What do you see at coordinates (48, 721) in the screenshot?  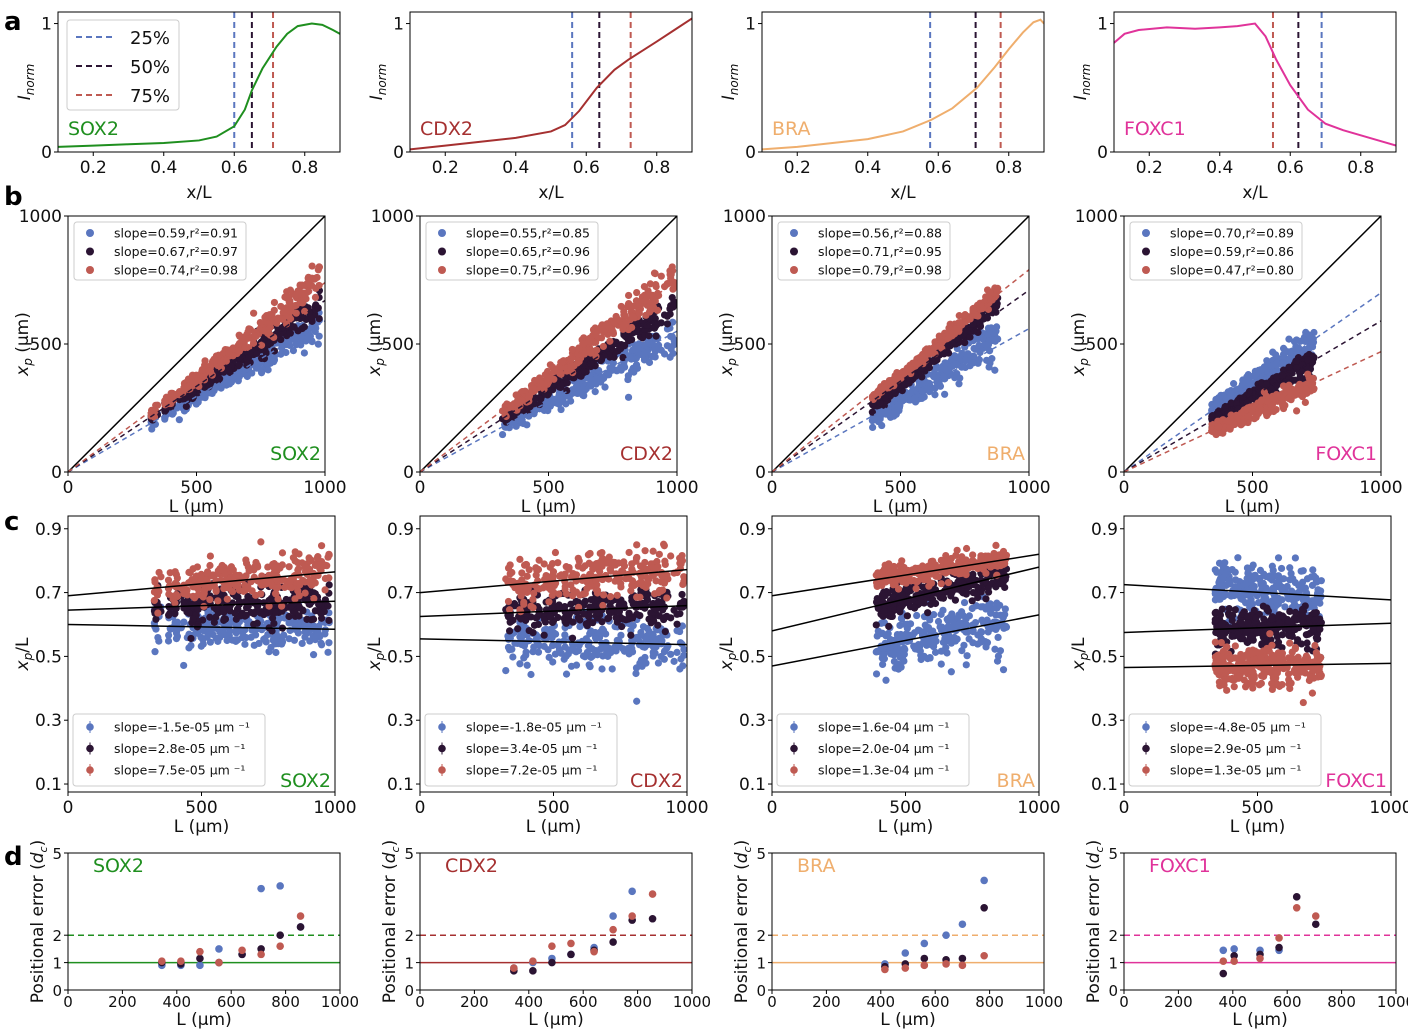 I see `y-tick-label: 0.3` at bounding box center [48, 721].